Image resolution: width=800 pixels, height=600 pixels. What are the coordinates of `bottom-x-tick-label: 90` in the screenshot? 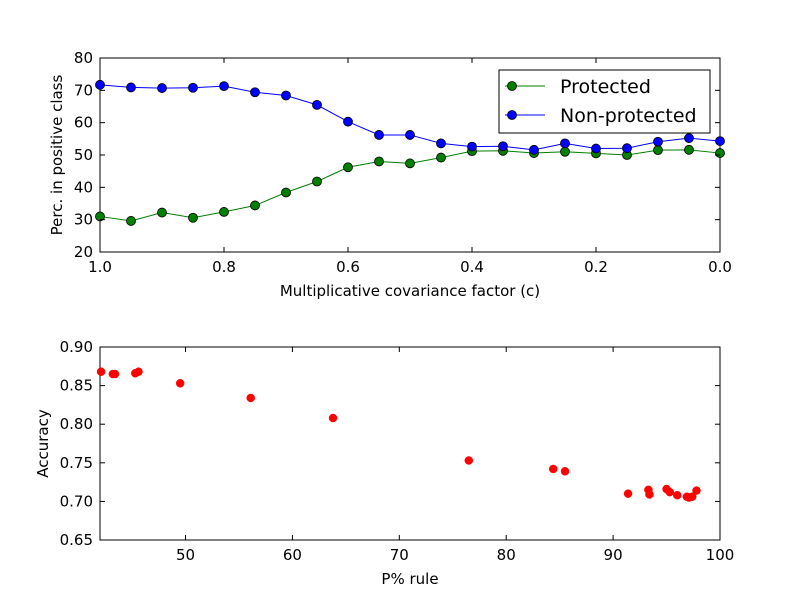 It's located at (613, 555).